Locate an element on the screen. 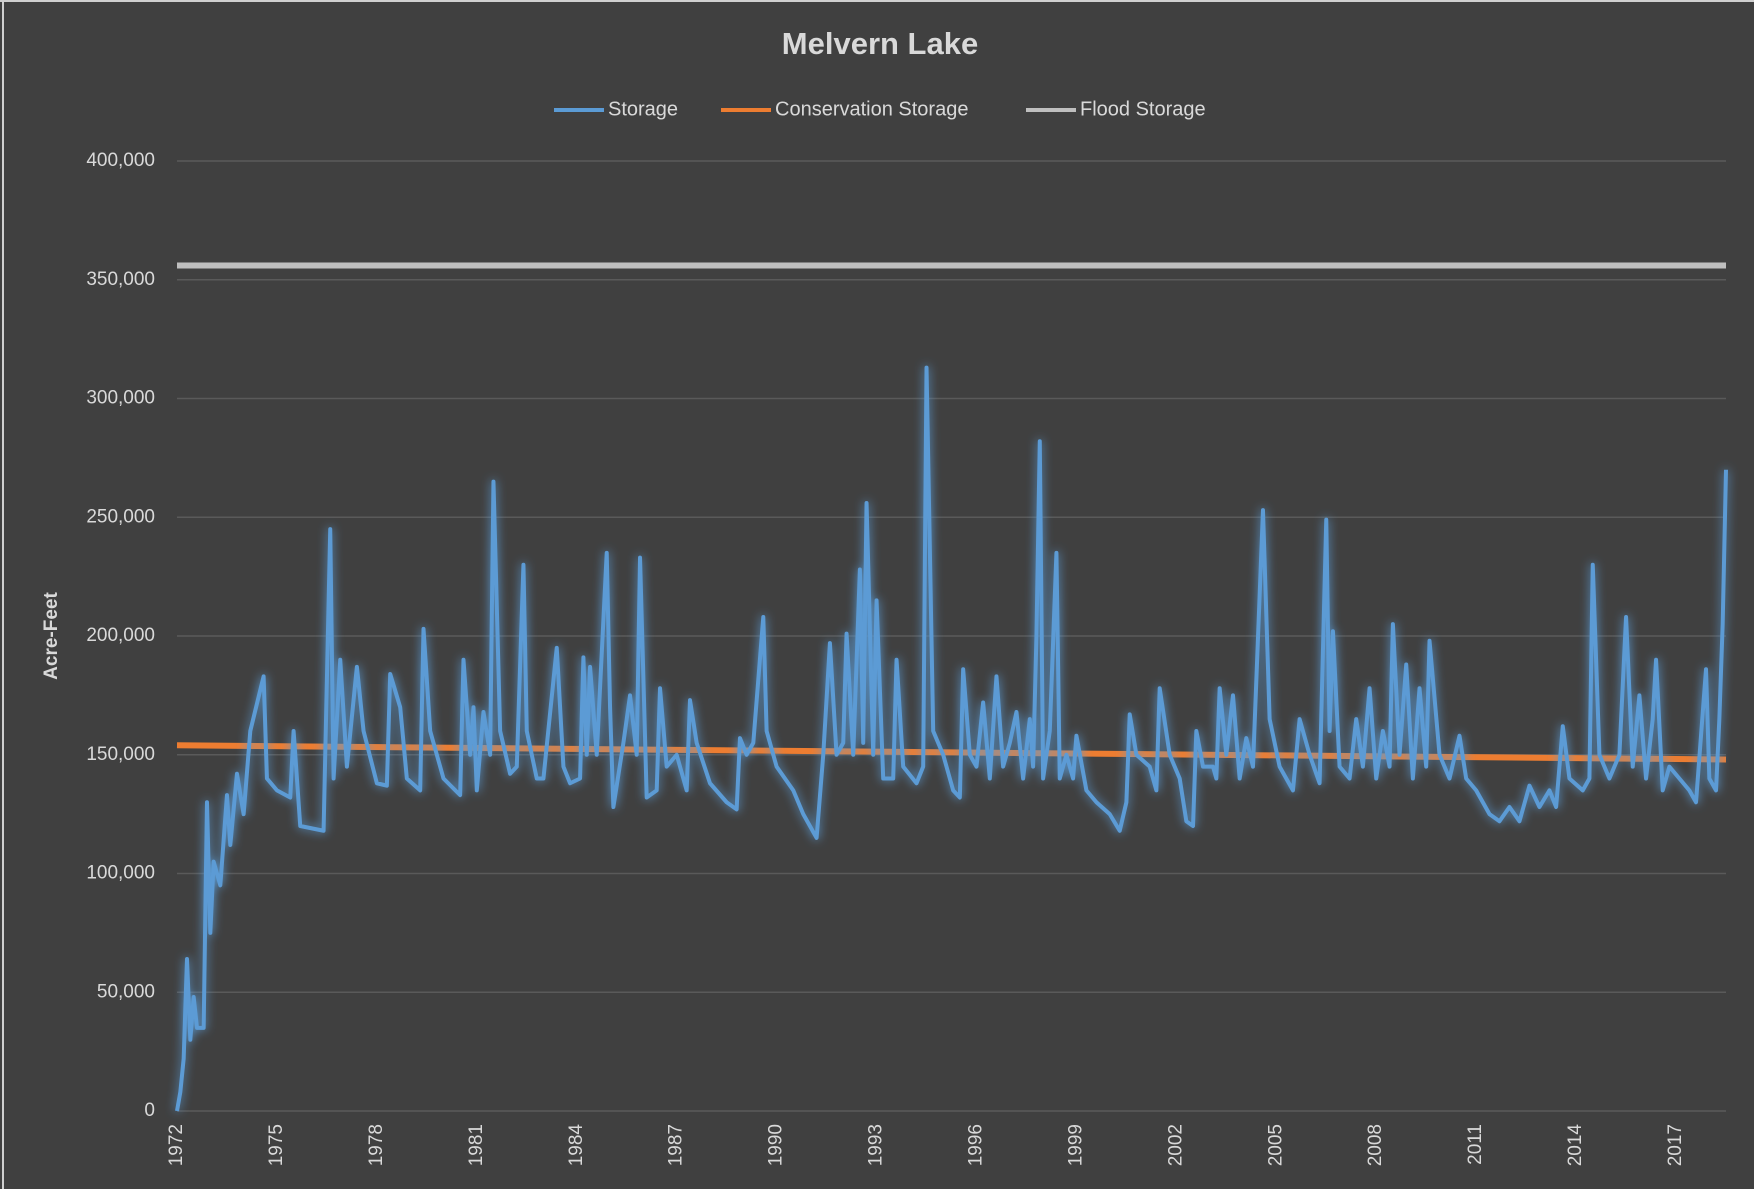 The width and height of the screenshot is (1754, 1189). legend-label: Conservation Storage is located at coordinates (871, 109).